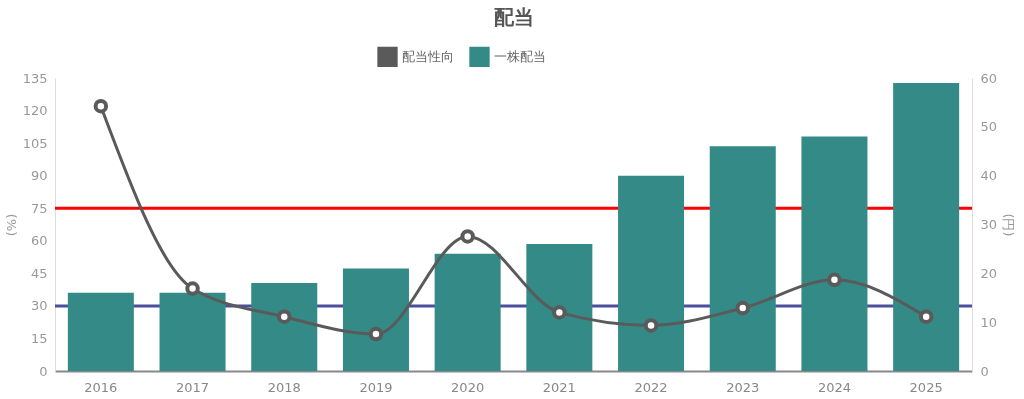  Describe the element at coordinates (193, 387) in the screenshot. I see `x-tick-label: 2017` at that location.